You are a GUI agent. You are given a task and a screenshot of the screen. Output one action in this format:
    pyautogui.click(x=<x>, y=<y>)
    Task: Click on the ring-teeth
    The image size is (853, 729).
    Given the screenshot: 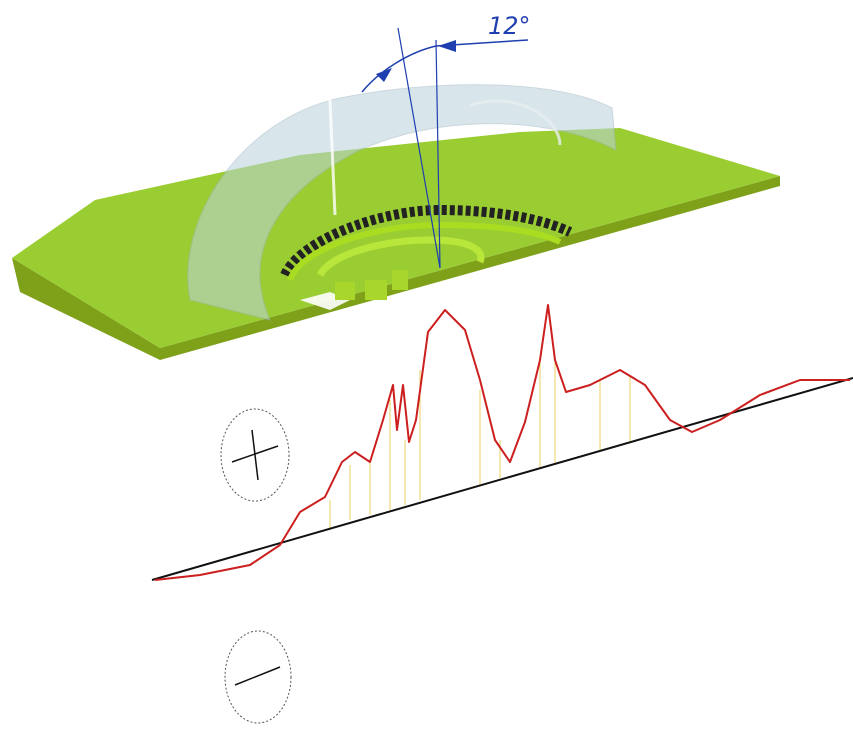 What is the action you would take?
    pyautogui.click(x=426, y=241)
    